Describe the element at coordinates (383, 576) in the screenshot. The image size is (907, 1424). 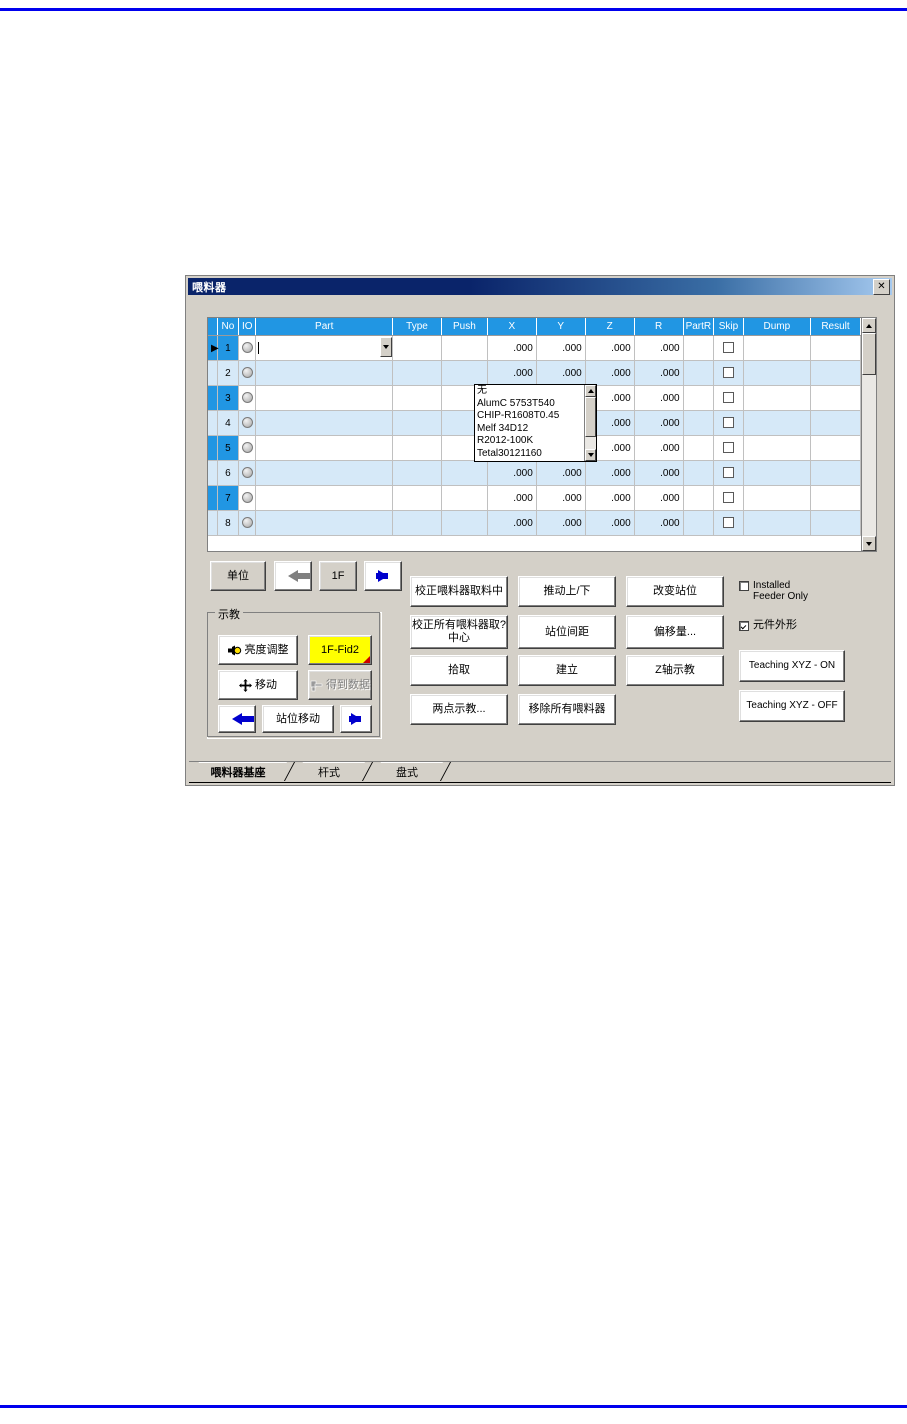
I see `next-unit-button` at that location.